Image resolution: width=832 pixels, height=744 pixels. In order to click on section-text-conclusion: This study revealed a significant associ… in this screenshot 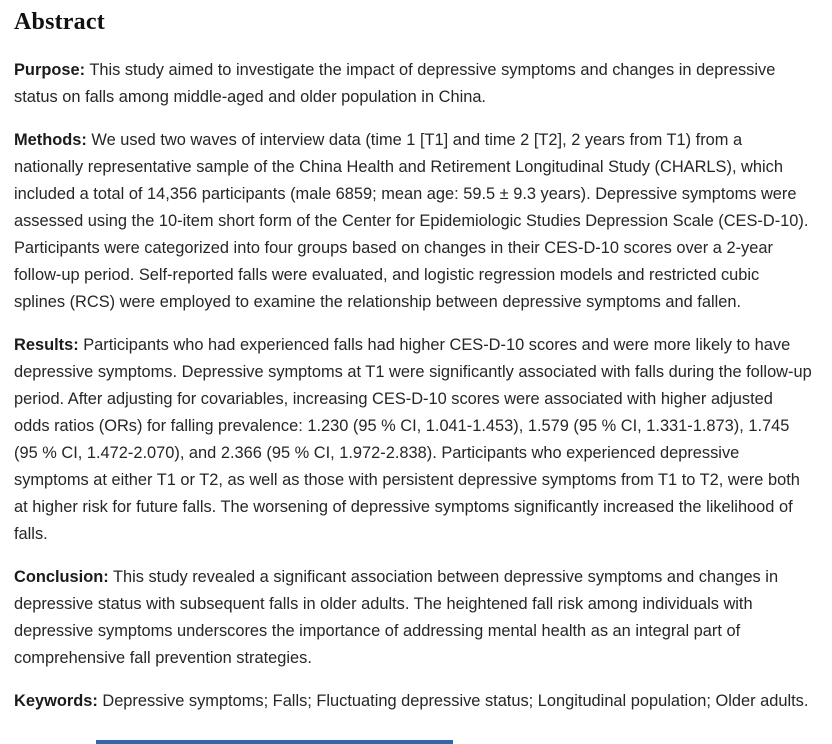, I will do `click(396, 617)`.